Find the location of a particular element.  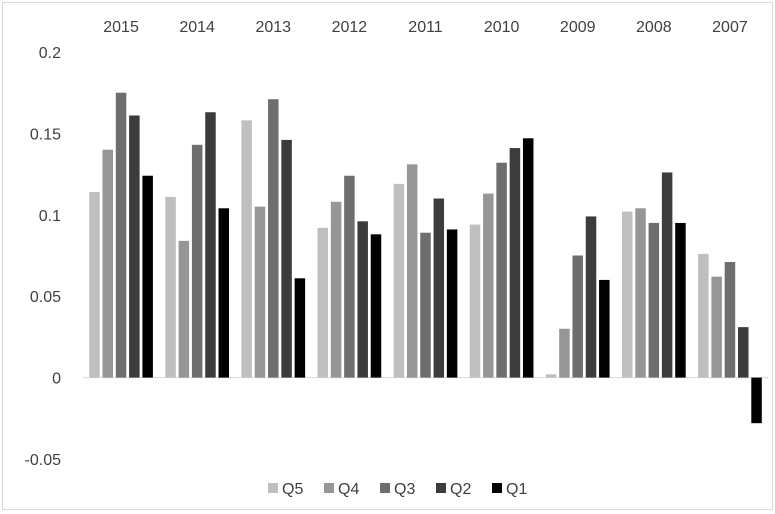

bar-q1-2014 is located at coordinates (224, 293).